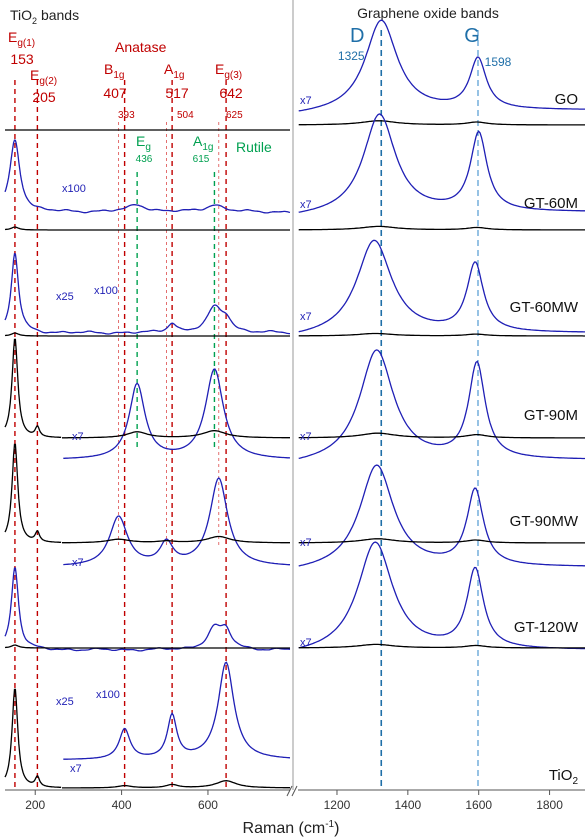 This screenshot has width=585, height=839. Describe the element at coordinates (231, 93) in the screenshot. I see `anatase-mode-value: 642` at that location.